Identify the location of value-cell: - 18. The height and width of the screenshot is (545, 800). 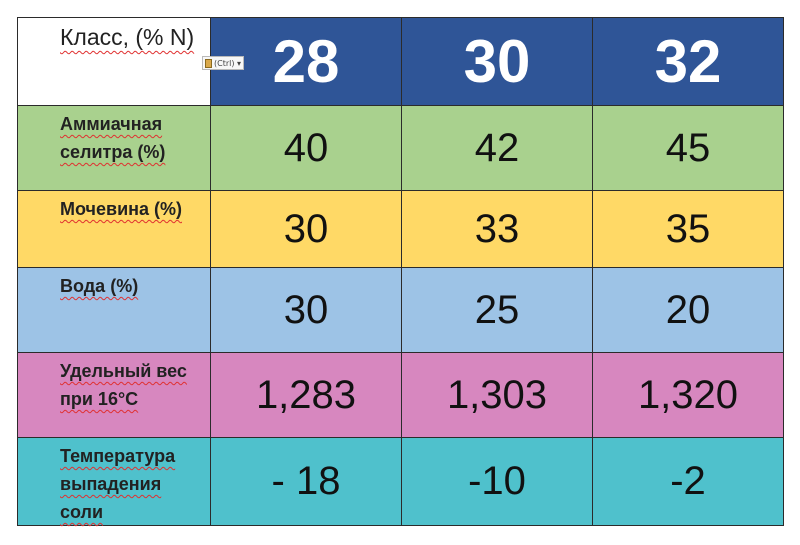
(306, 481).